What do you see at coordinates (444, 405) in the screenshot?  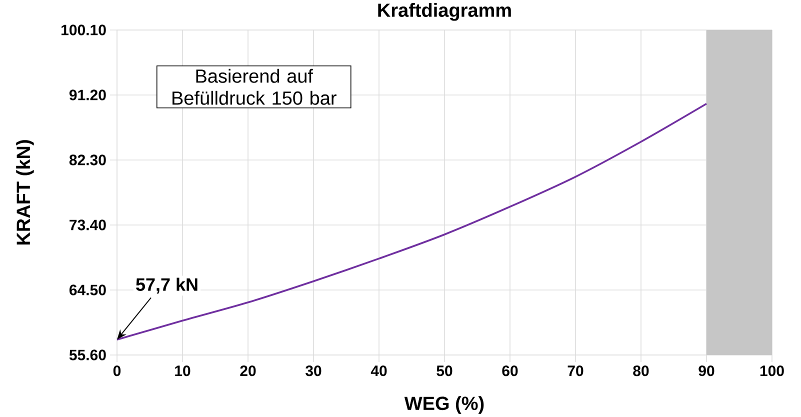 I see `x-axis-title: WEG (%)` at bounding box center [444, 405].